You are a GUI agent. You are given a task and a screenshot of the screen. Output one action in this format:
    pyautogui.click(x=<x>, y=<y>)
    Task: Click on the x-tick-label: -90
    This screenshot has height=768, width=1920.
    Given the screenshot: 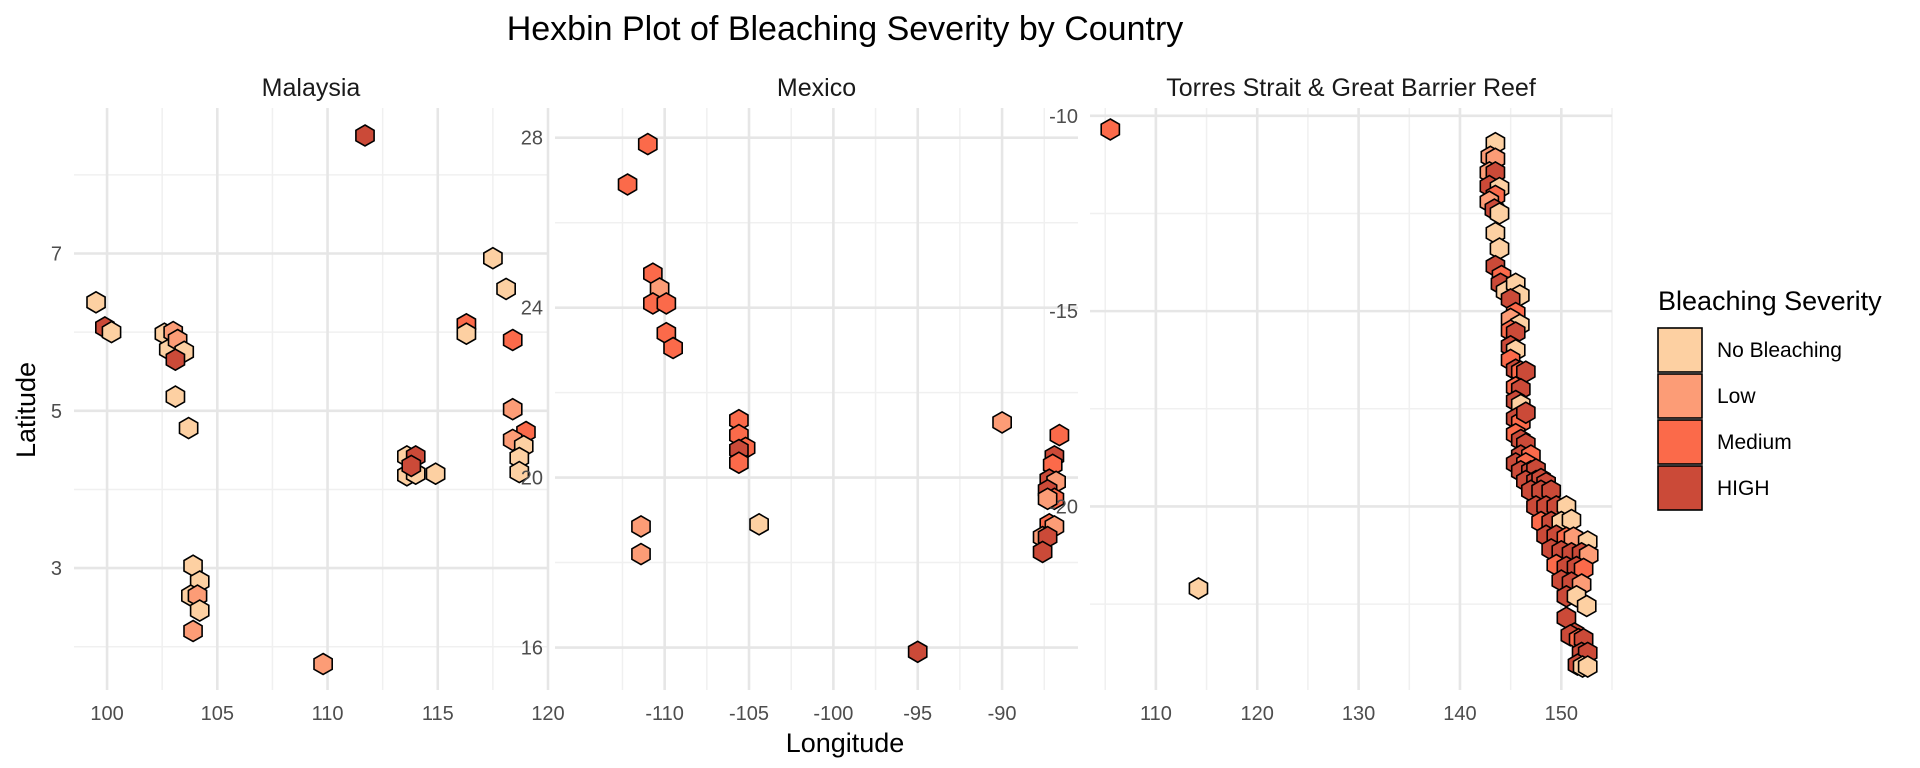 What is the action you would take?
    pyautogui.click(x=1002, y=714)
    